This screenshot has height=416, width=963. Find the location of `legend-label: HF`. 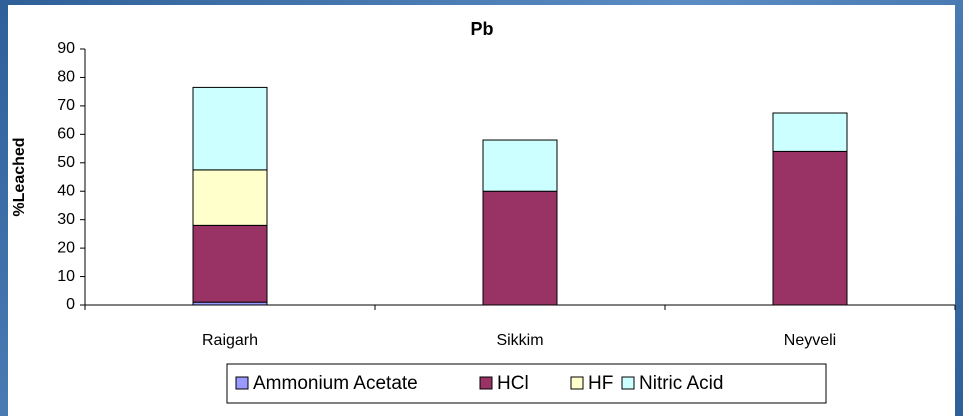

legend-label: HF is located at coordinates (600, 383).